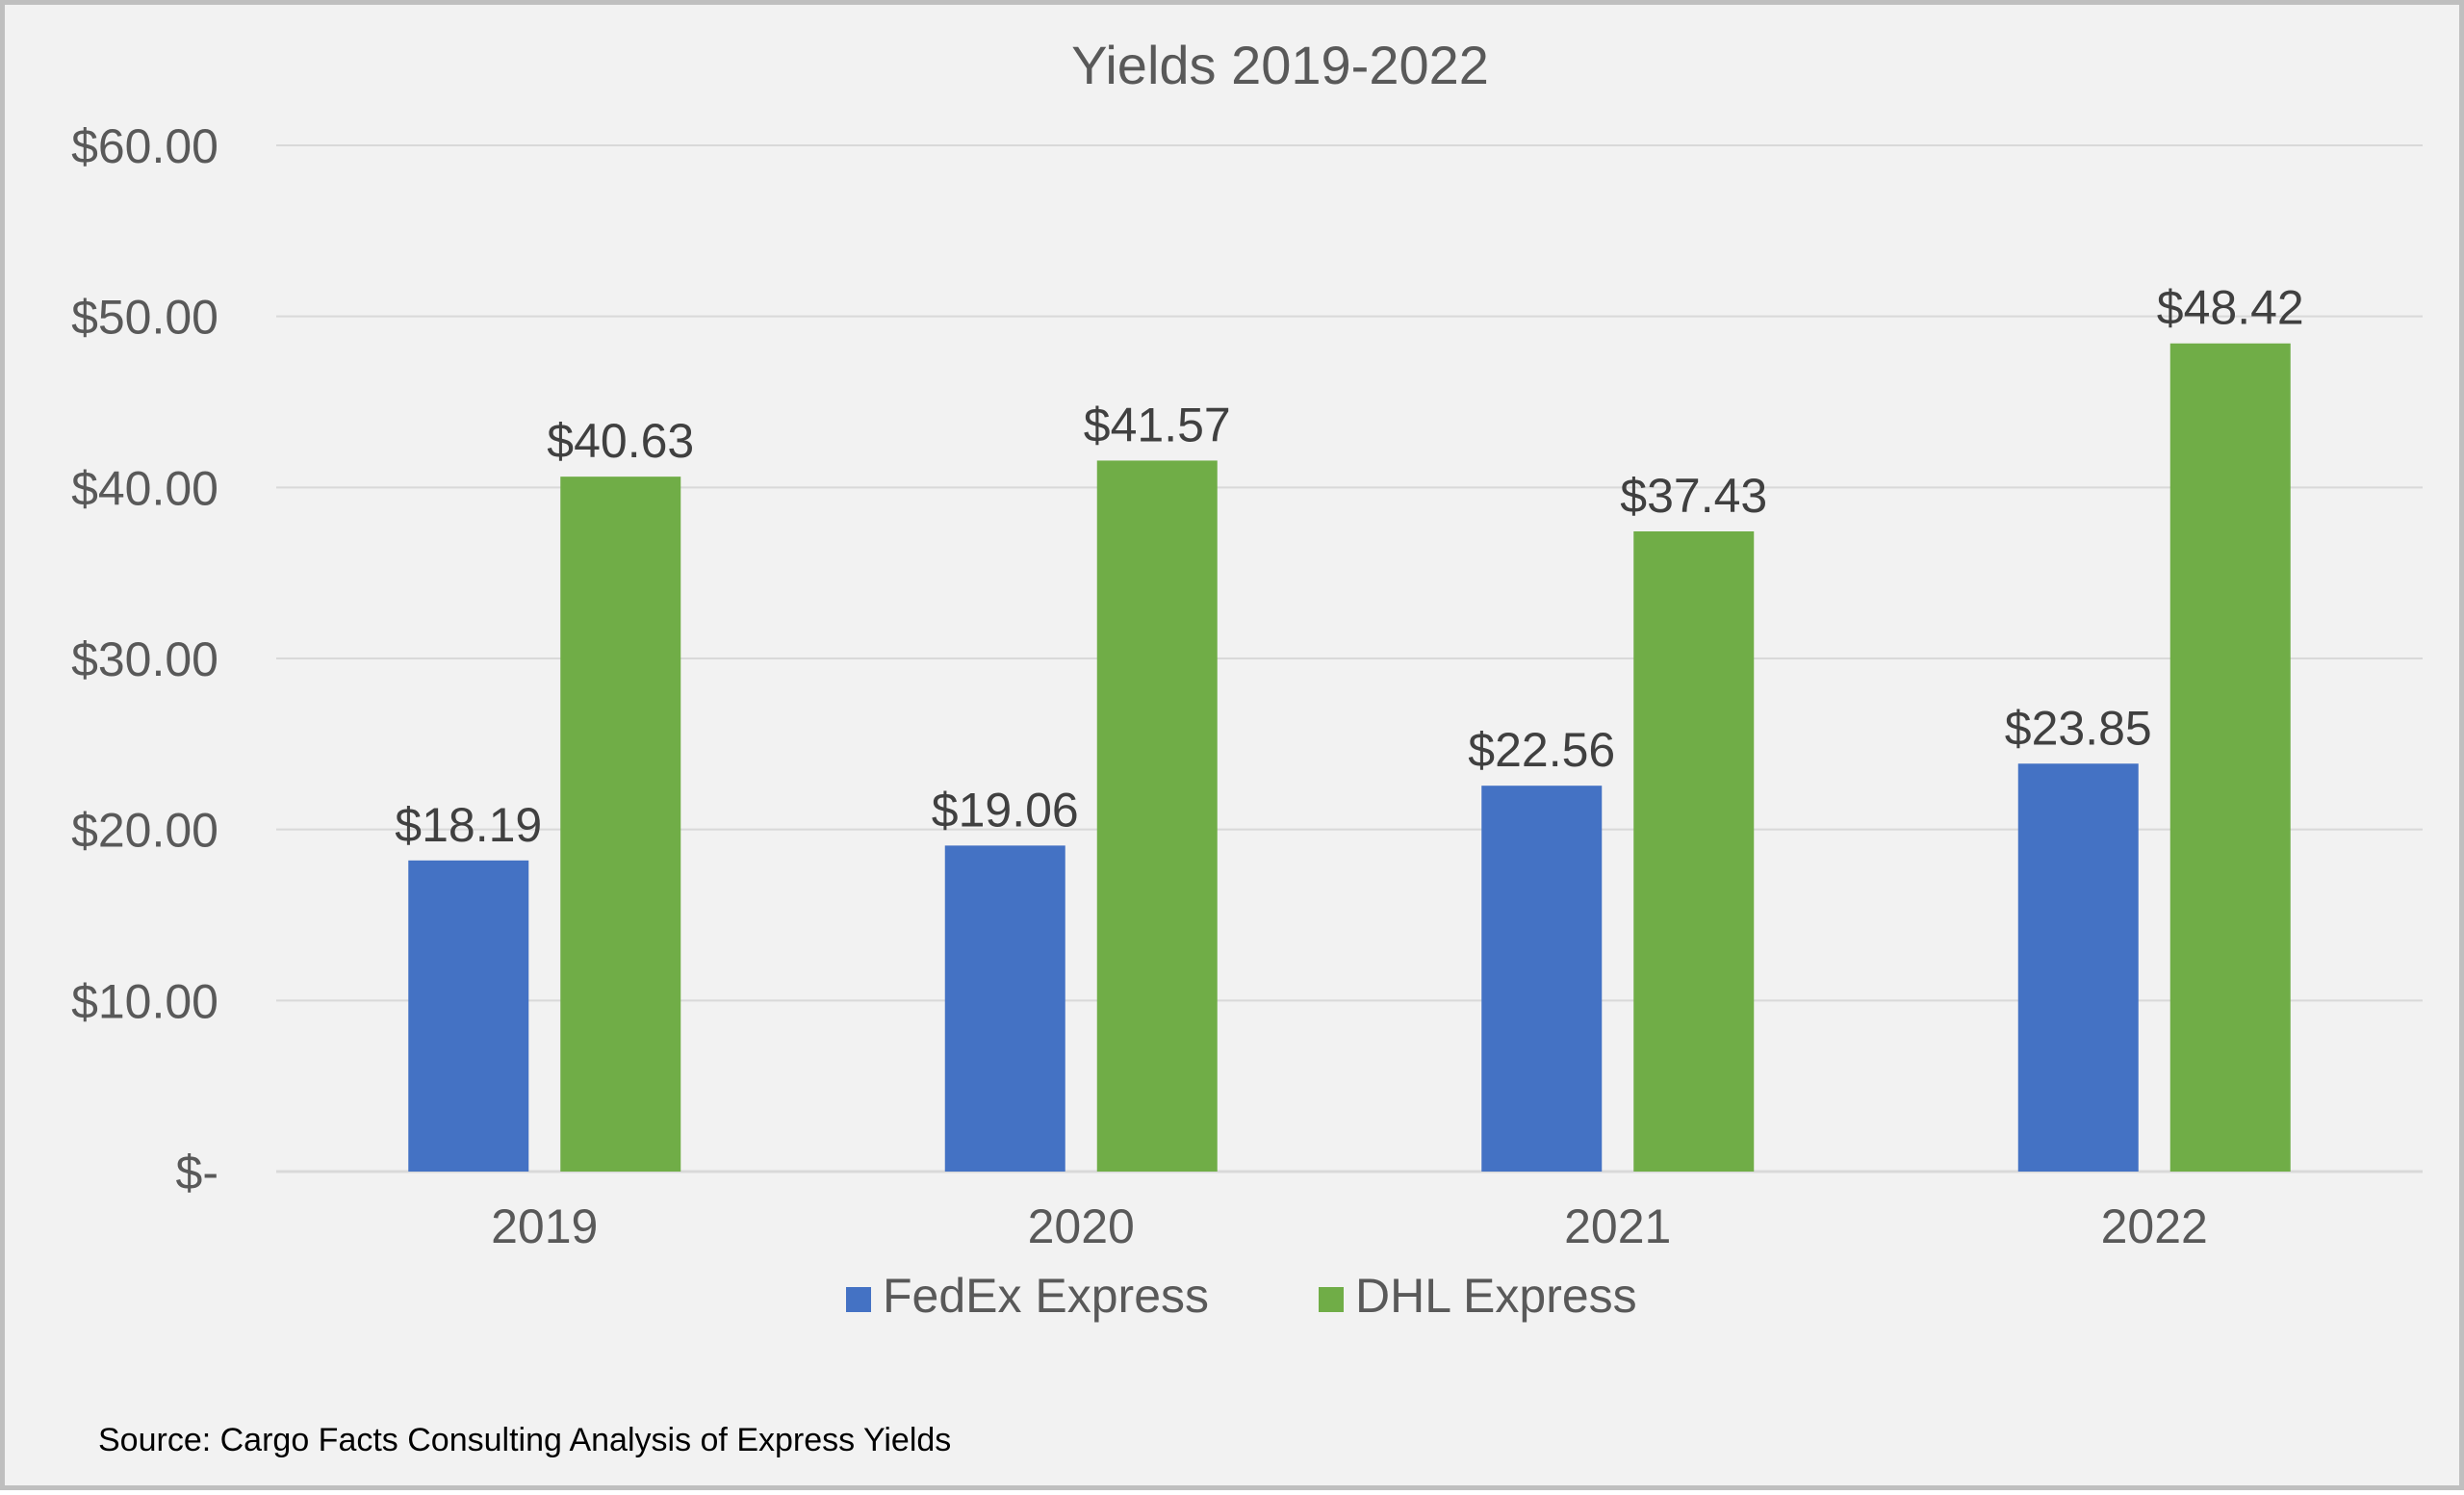 The width and height of the screenshot is (2464, 1495). What do you see at coordinates (144, 146) in the screenshot?
I see `y-tick-label: $60.00` at bounding box center [144, 146].